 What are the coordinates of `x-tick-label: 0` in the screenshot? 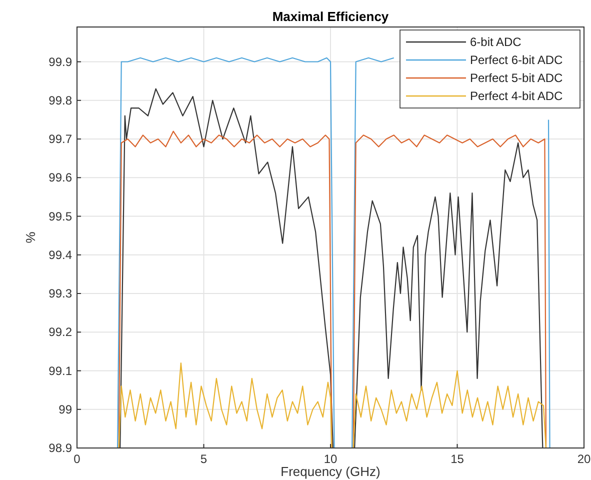 It's located at (77, 459).